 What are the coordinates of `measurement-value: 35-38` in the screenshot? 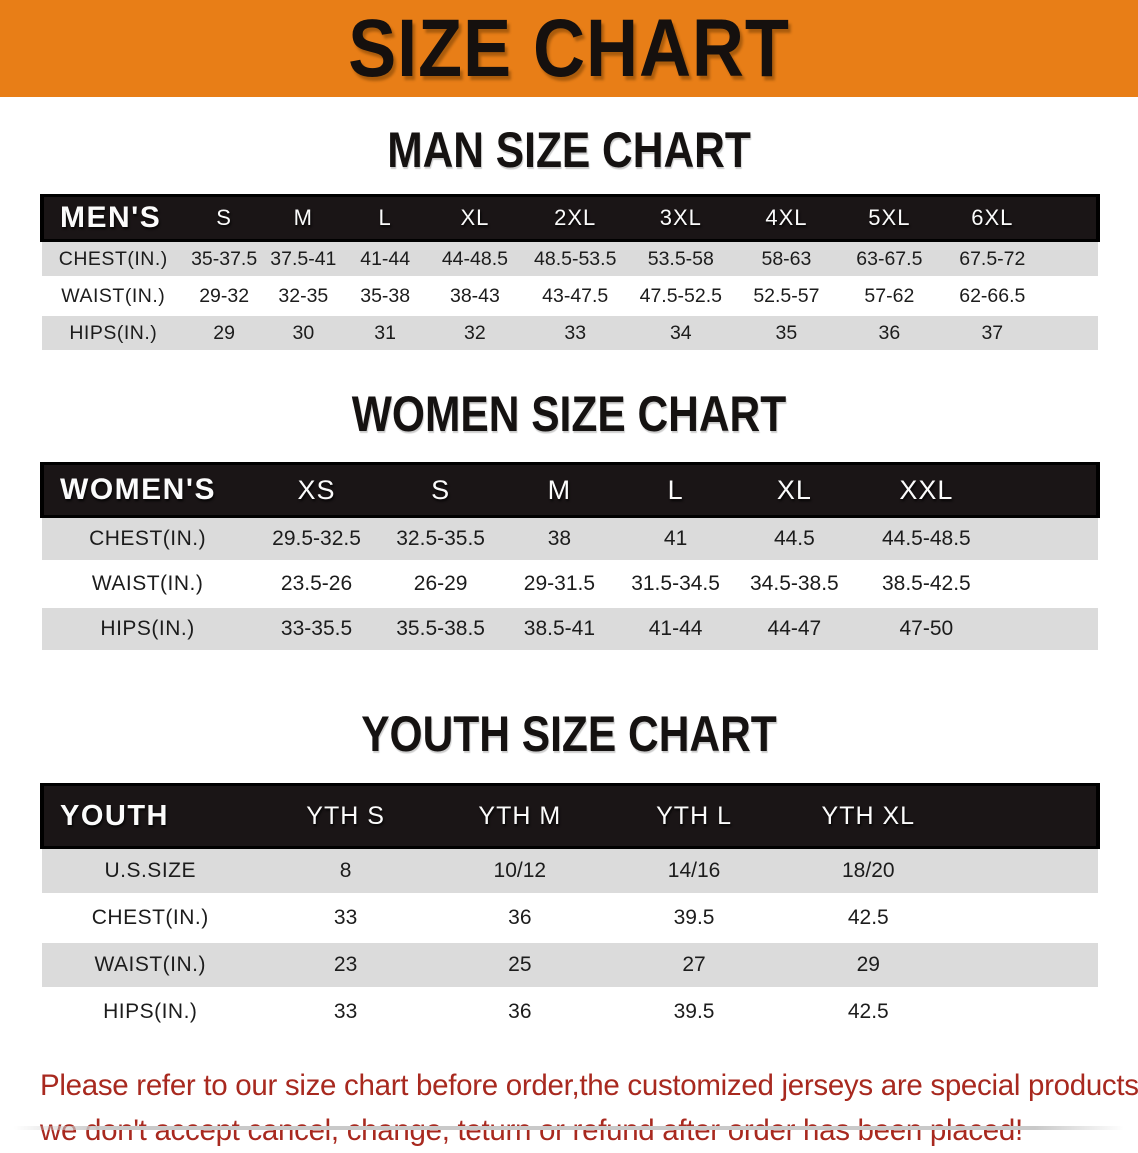 It's located at (385, 296).